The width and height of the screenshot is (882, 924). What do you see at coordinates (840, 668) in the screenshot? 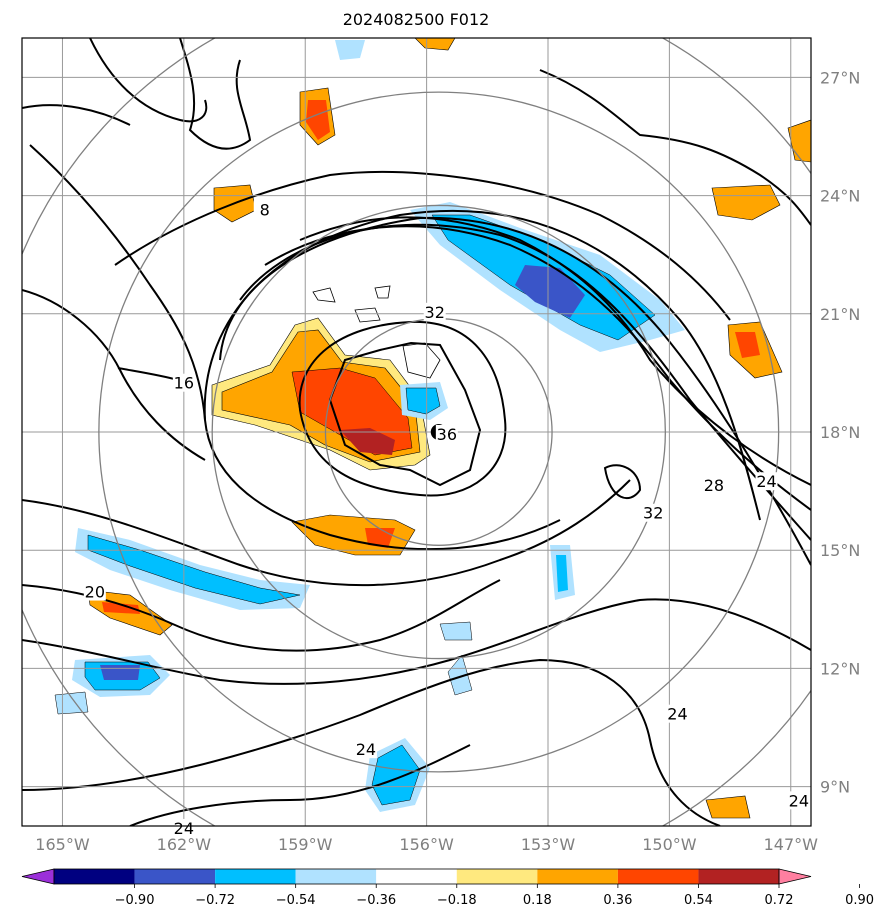
I see `latitude-tick-label: 12°N` at bounding box center [840, 668].